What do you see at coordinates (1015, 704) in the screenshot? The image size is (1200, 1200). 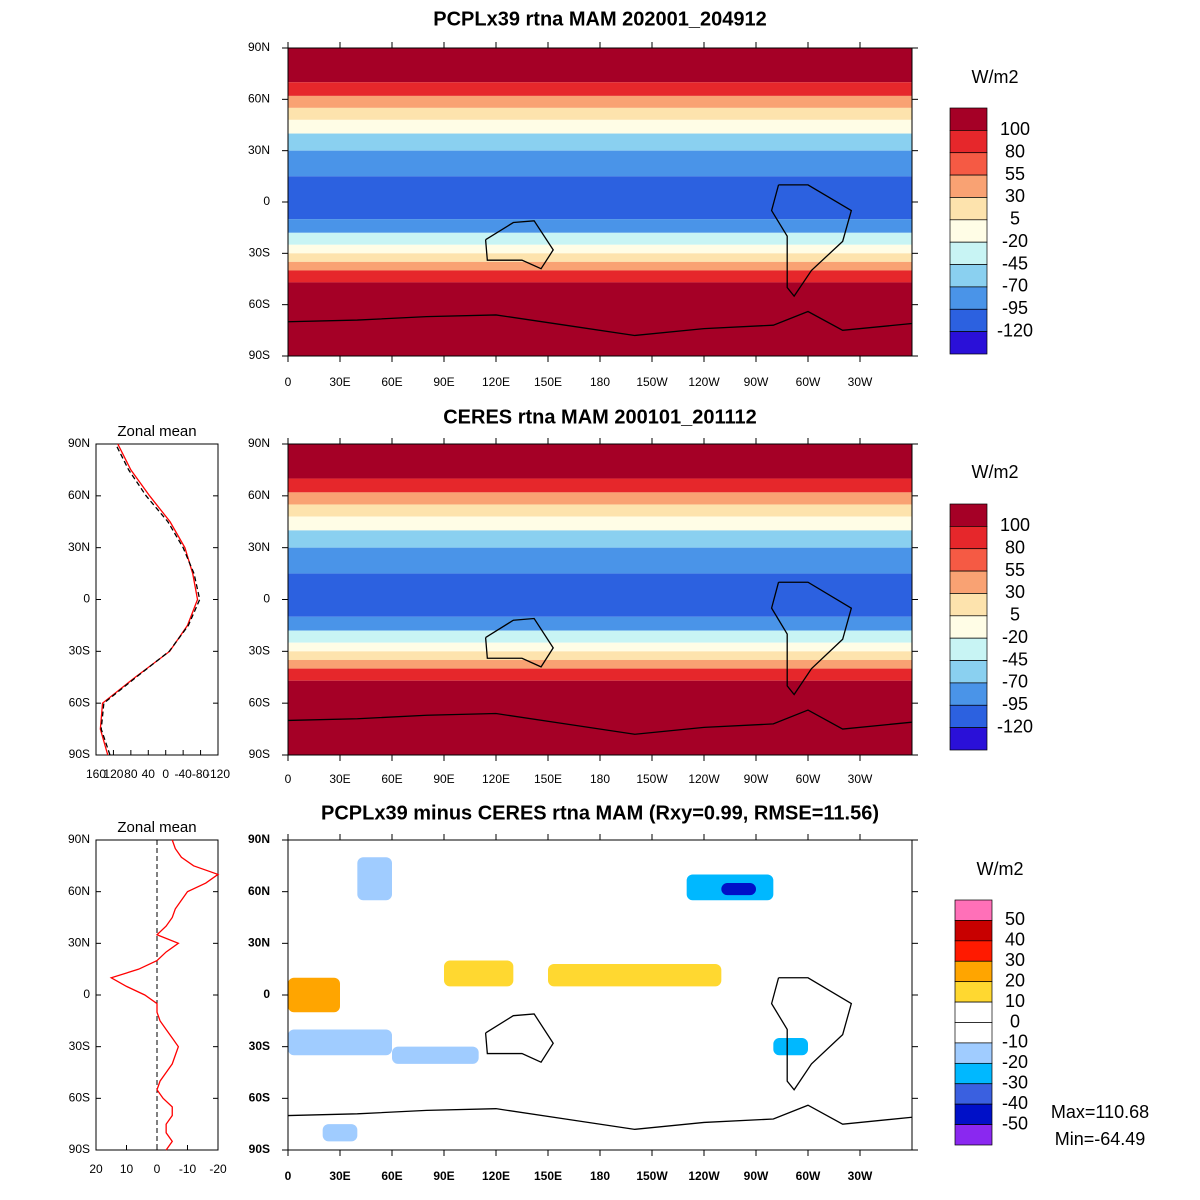 I see `colorbar-label: -95` at bounding box center [1015, 704].